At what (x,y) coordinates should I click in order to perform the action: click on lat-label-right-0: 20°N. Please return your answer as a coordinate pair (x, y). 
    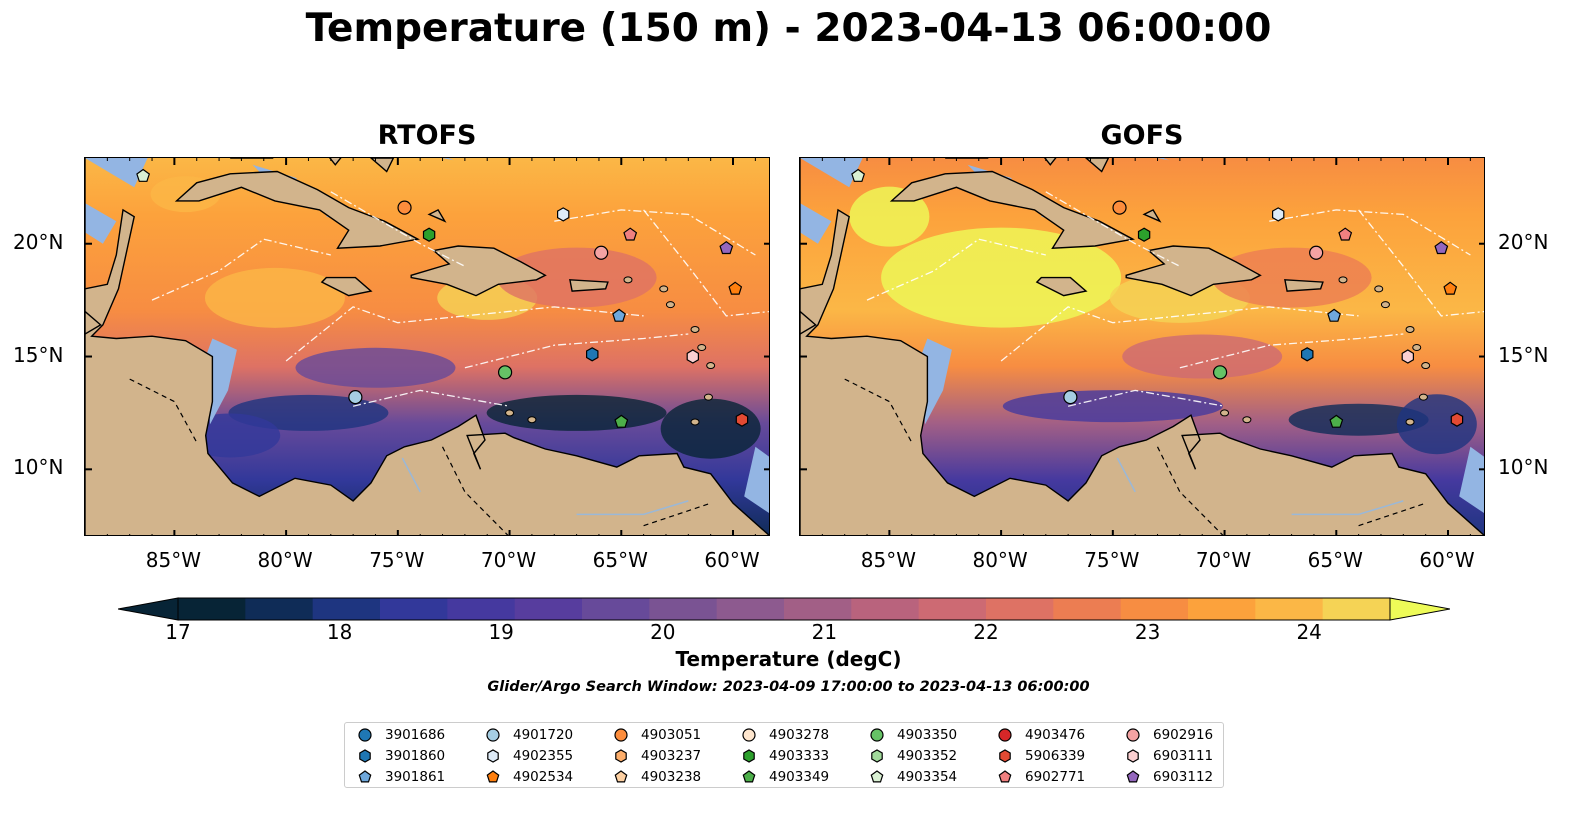
    Looking at the image, I should click on (1523, 241).